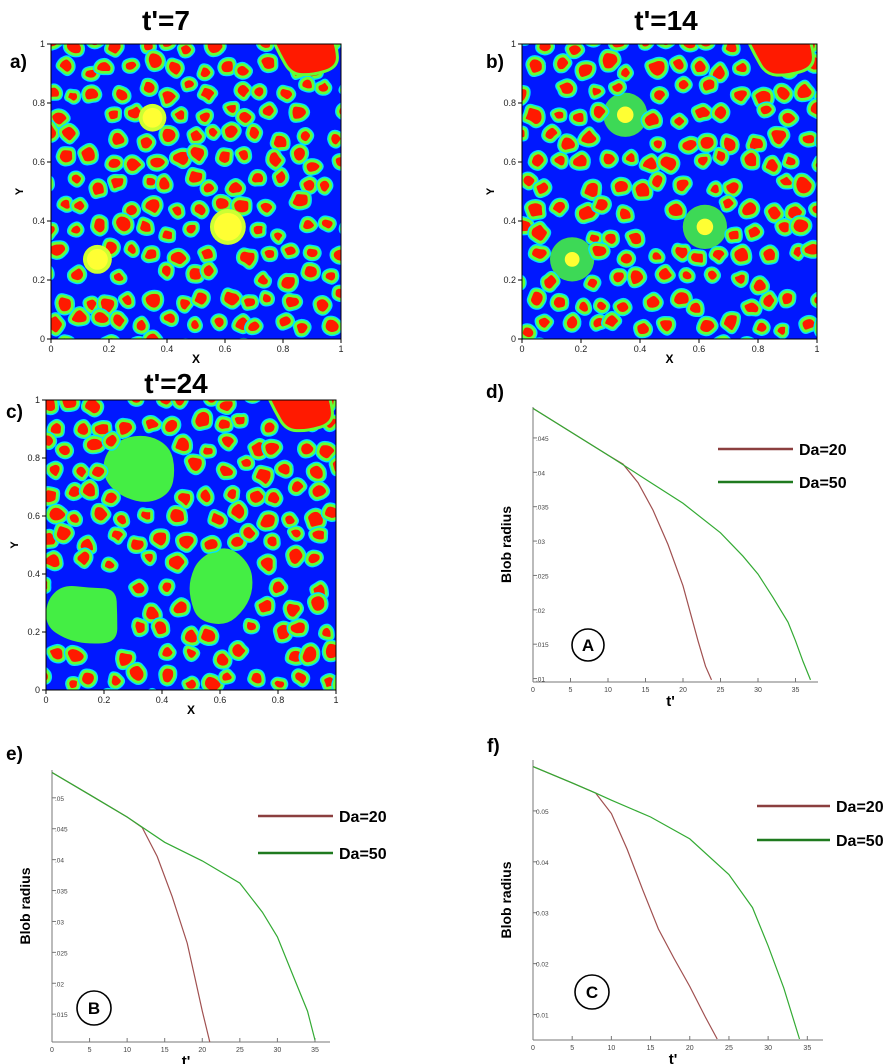 This screenshot has width=896, height=1064. What do you see at coordinates (640, 349) in the screenshot?
I see `x-tick-label: 0.4` at bounding box center [640, 349].